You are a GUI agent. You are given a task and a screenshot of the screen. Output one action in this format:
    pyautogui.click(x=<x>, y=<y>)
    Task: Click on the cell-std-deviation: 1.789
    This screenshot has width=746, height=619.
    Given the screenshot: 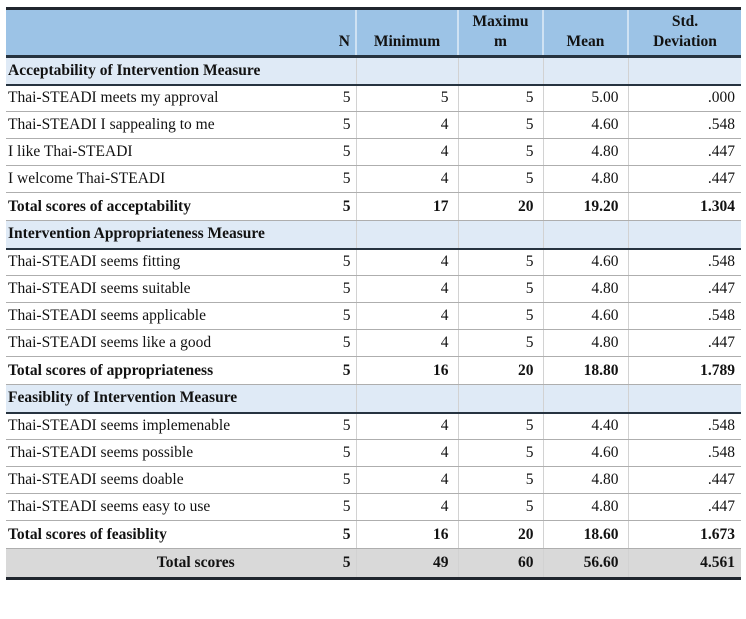 What is the action you would take?
    pyautogui.click(x=684, y=370)
    